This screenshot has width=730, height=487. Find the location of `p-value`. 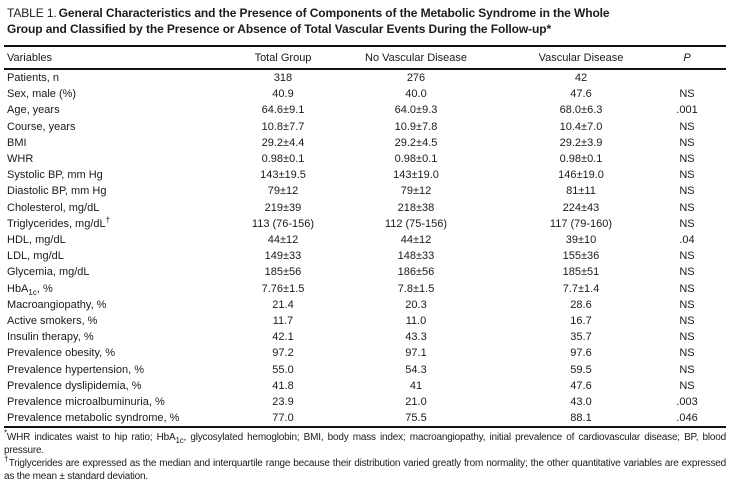

p-value is located at coordinates (696, 77).